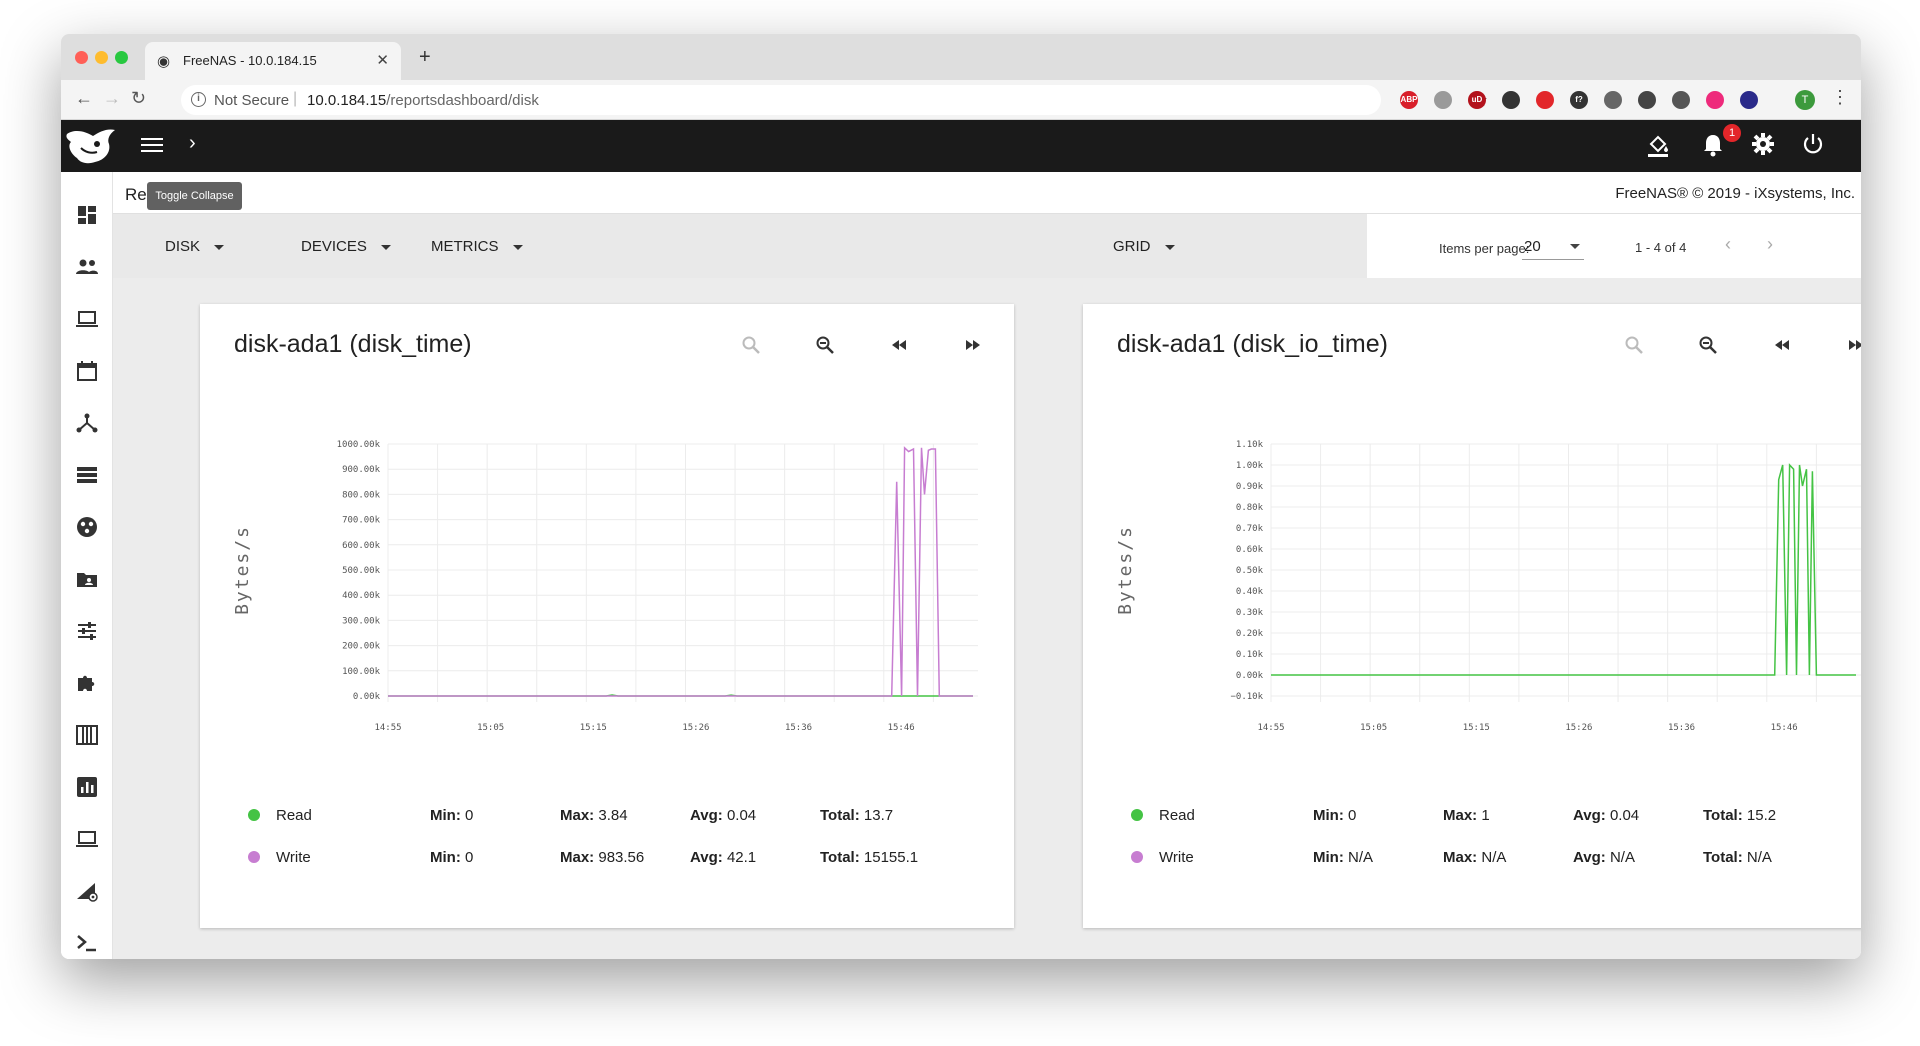 The image size is (1920, 1046). Describe the element at coordinates (1770, 244) in the screenshot. I see `next-page-button: ›` at that location.